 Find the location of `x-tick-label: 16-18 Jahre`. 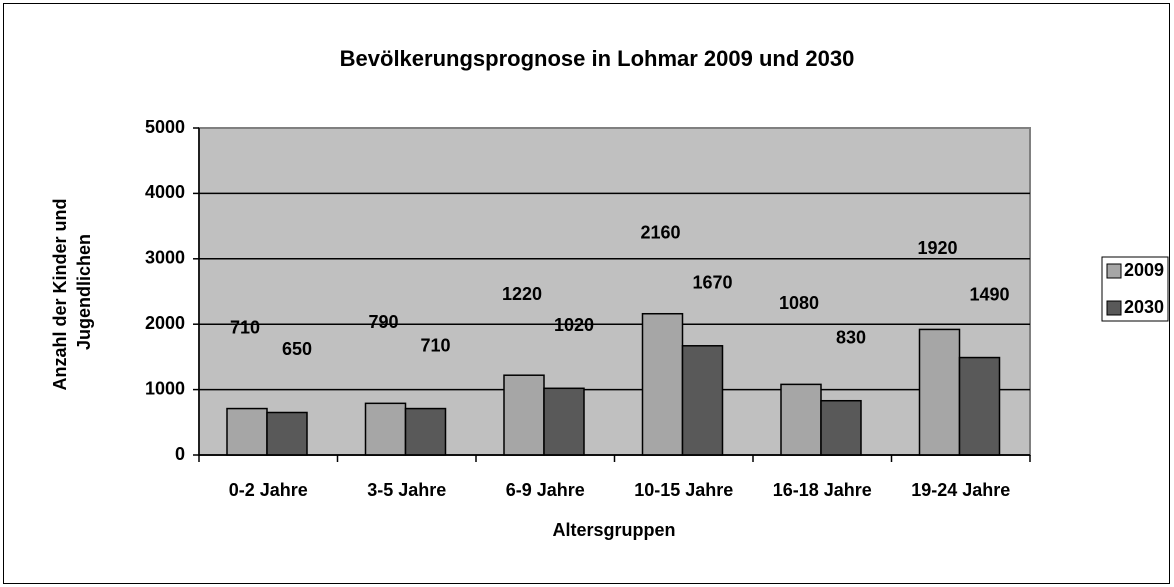

x-tick-label: 16-18 Jahre is located at coordinates (822, 490).